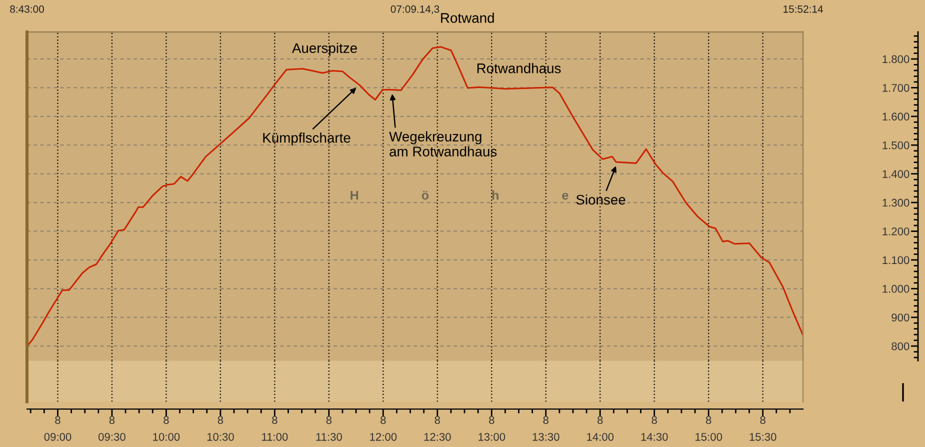 The width and height of the screenshot is (925, 447). Describe the element at coordinates (324, 49) in the screenshot. I see `annotation: Auerspitze` at that location.